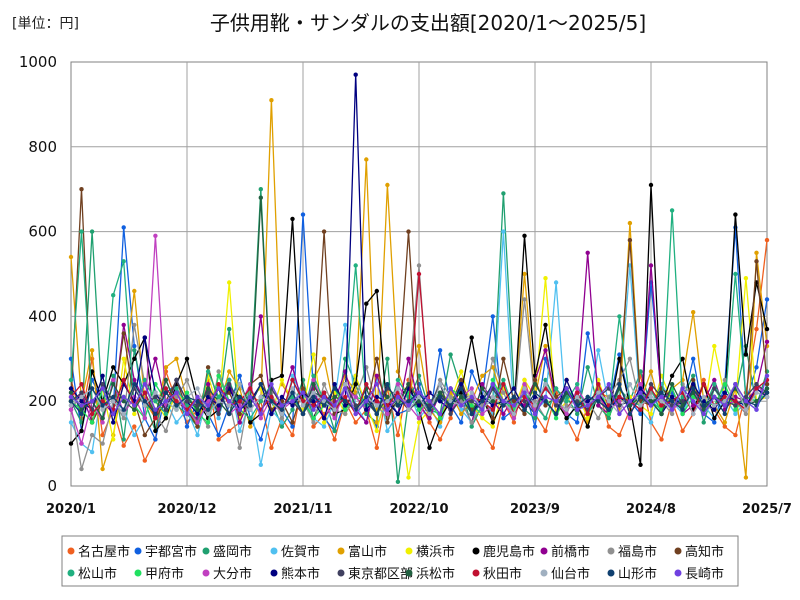 The width and height of the screenshot is (800, 600). I want to click on y-axis: 0 200 400 600 800 1000, so click(38, 274).